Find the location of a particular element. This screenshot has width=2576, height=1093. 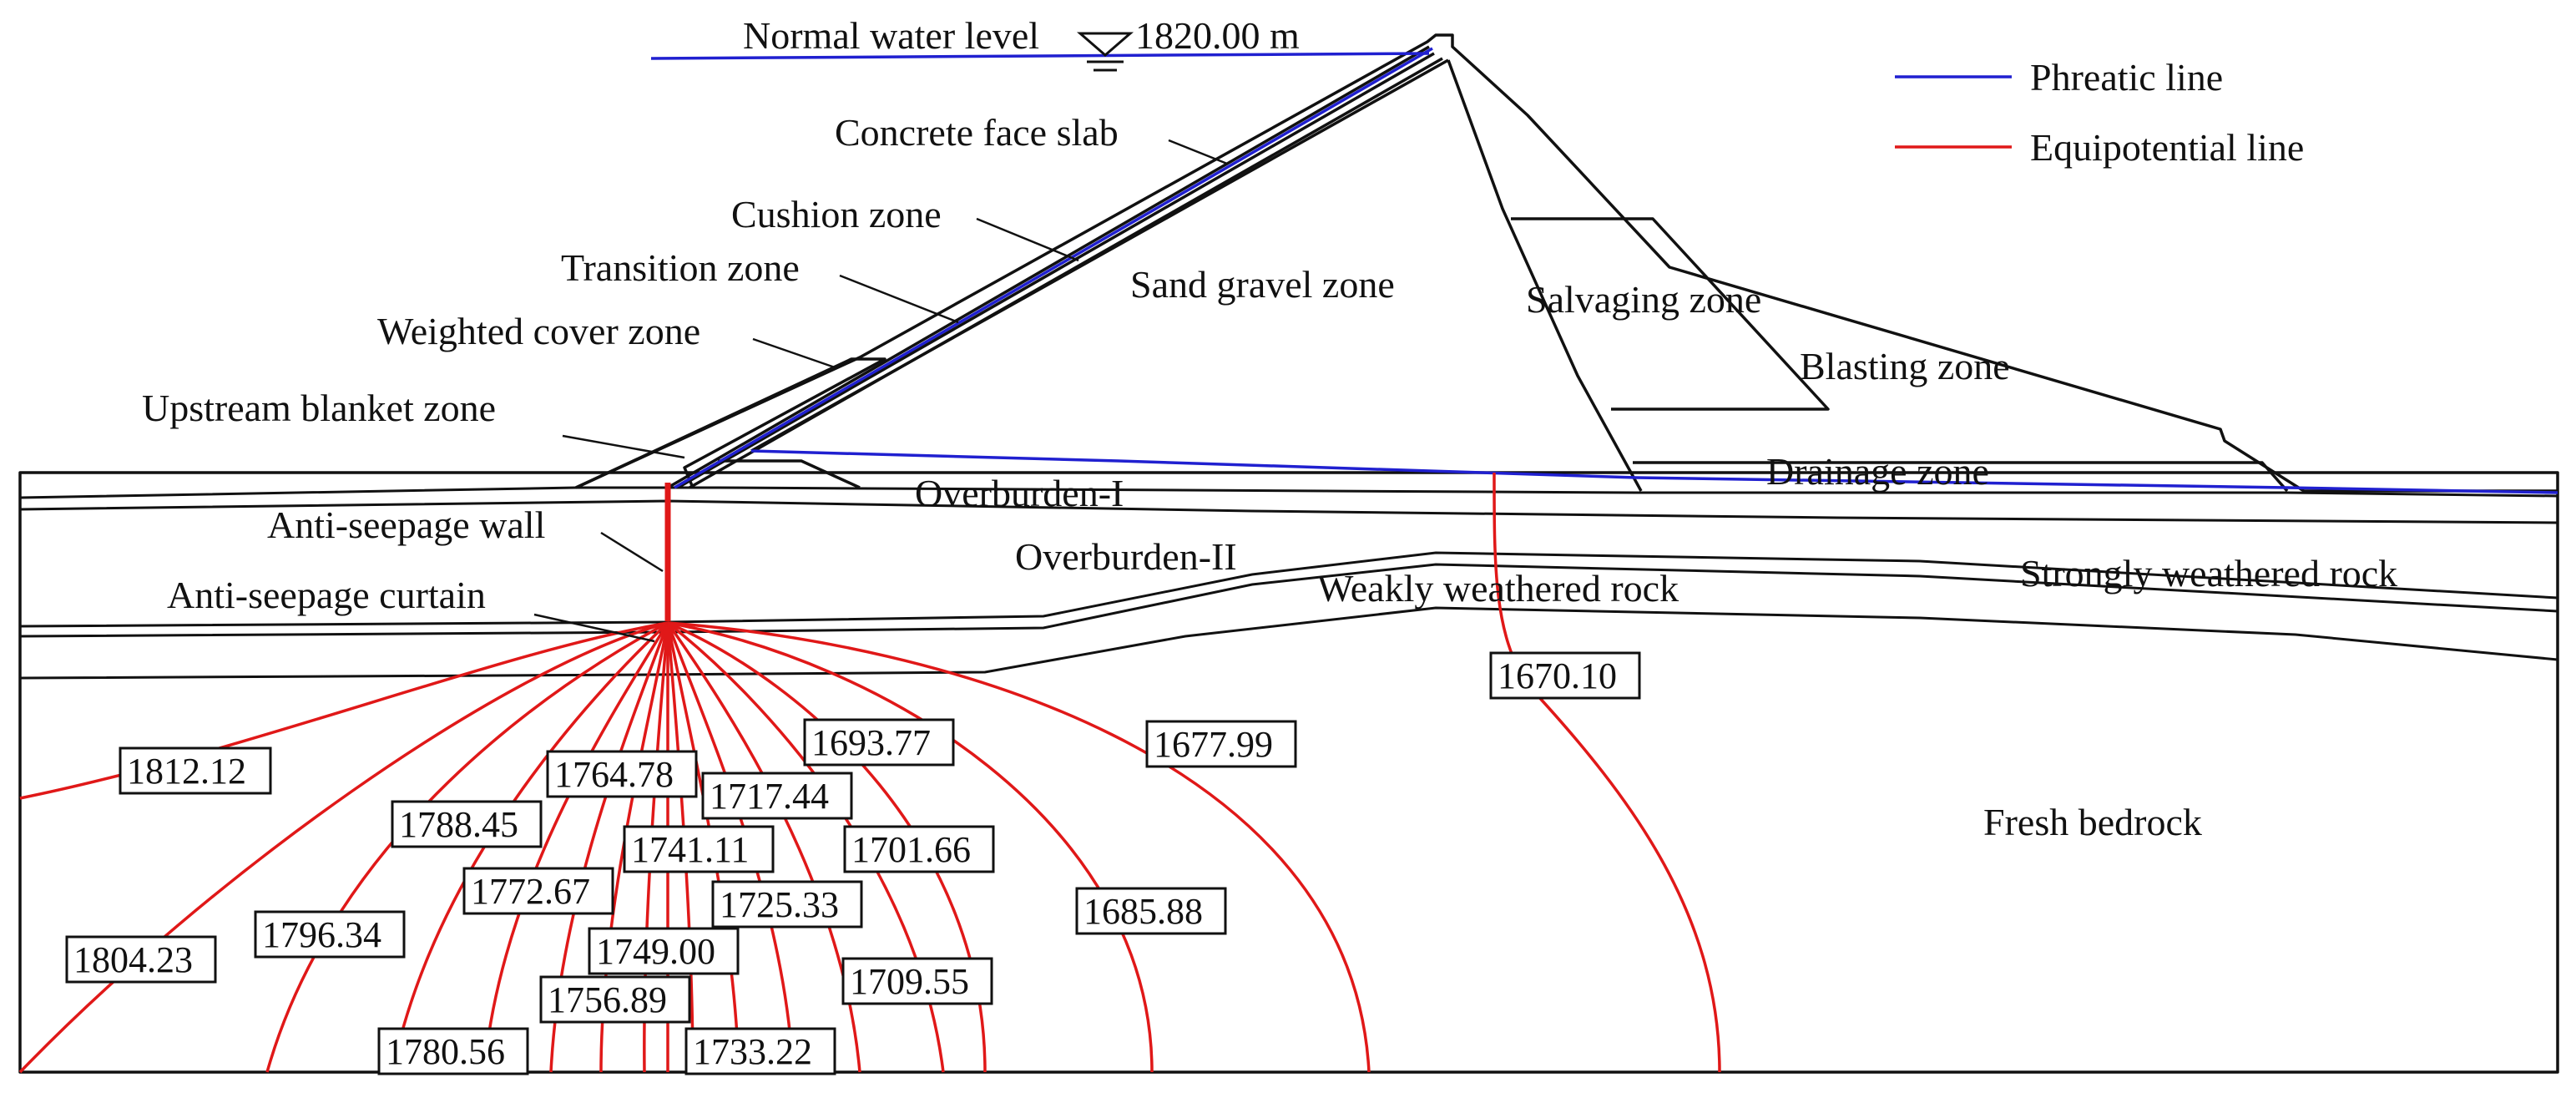

svg-text: 1756.89 is located at coordinates (607, 999).